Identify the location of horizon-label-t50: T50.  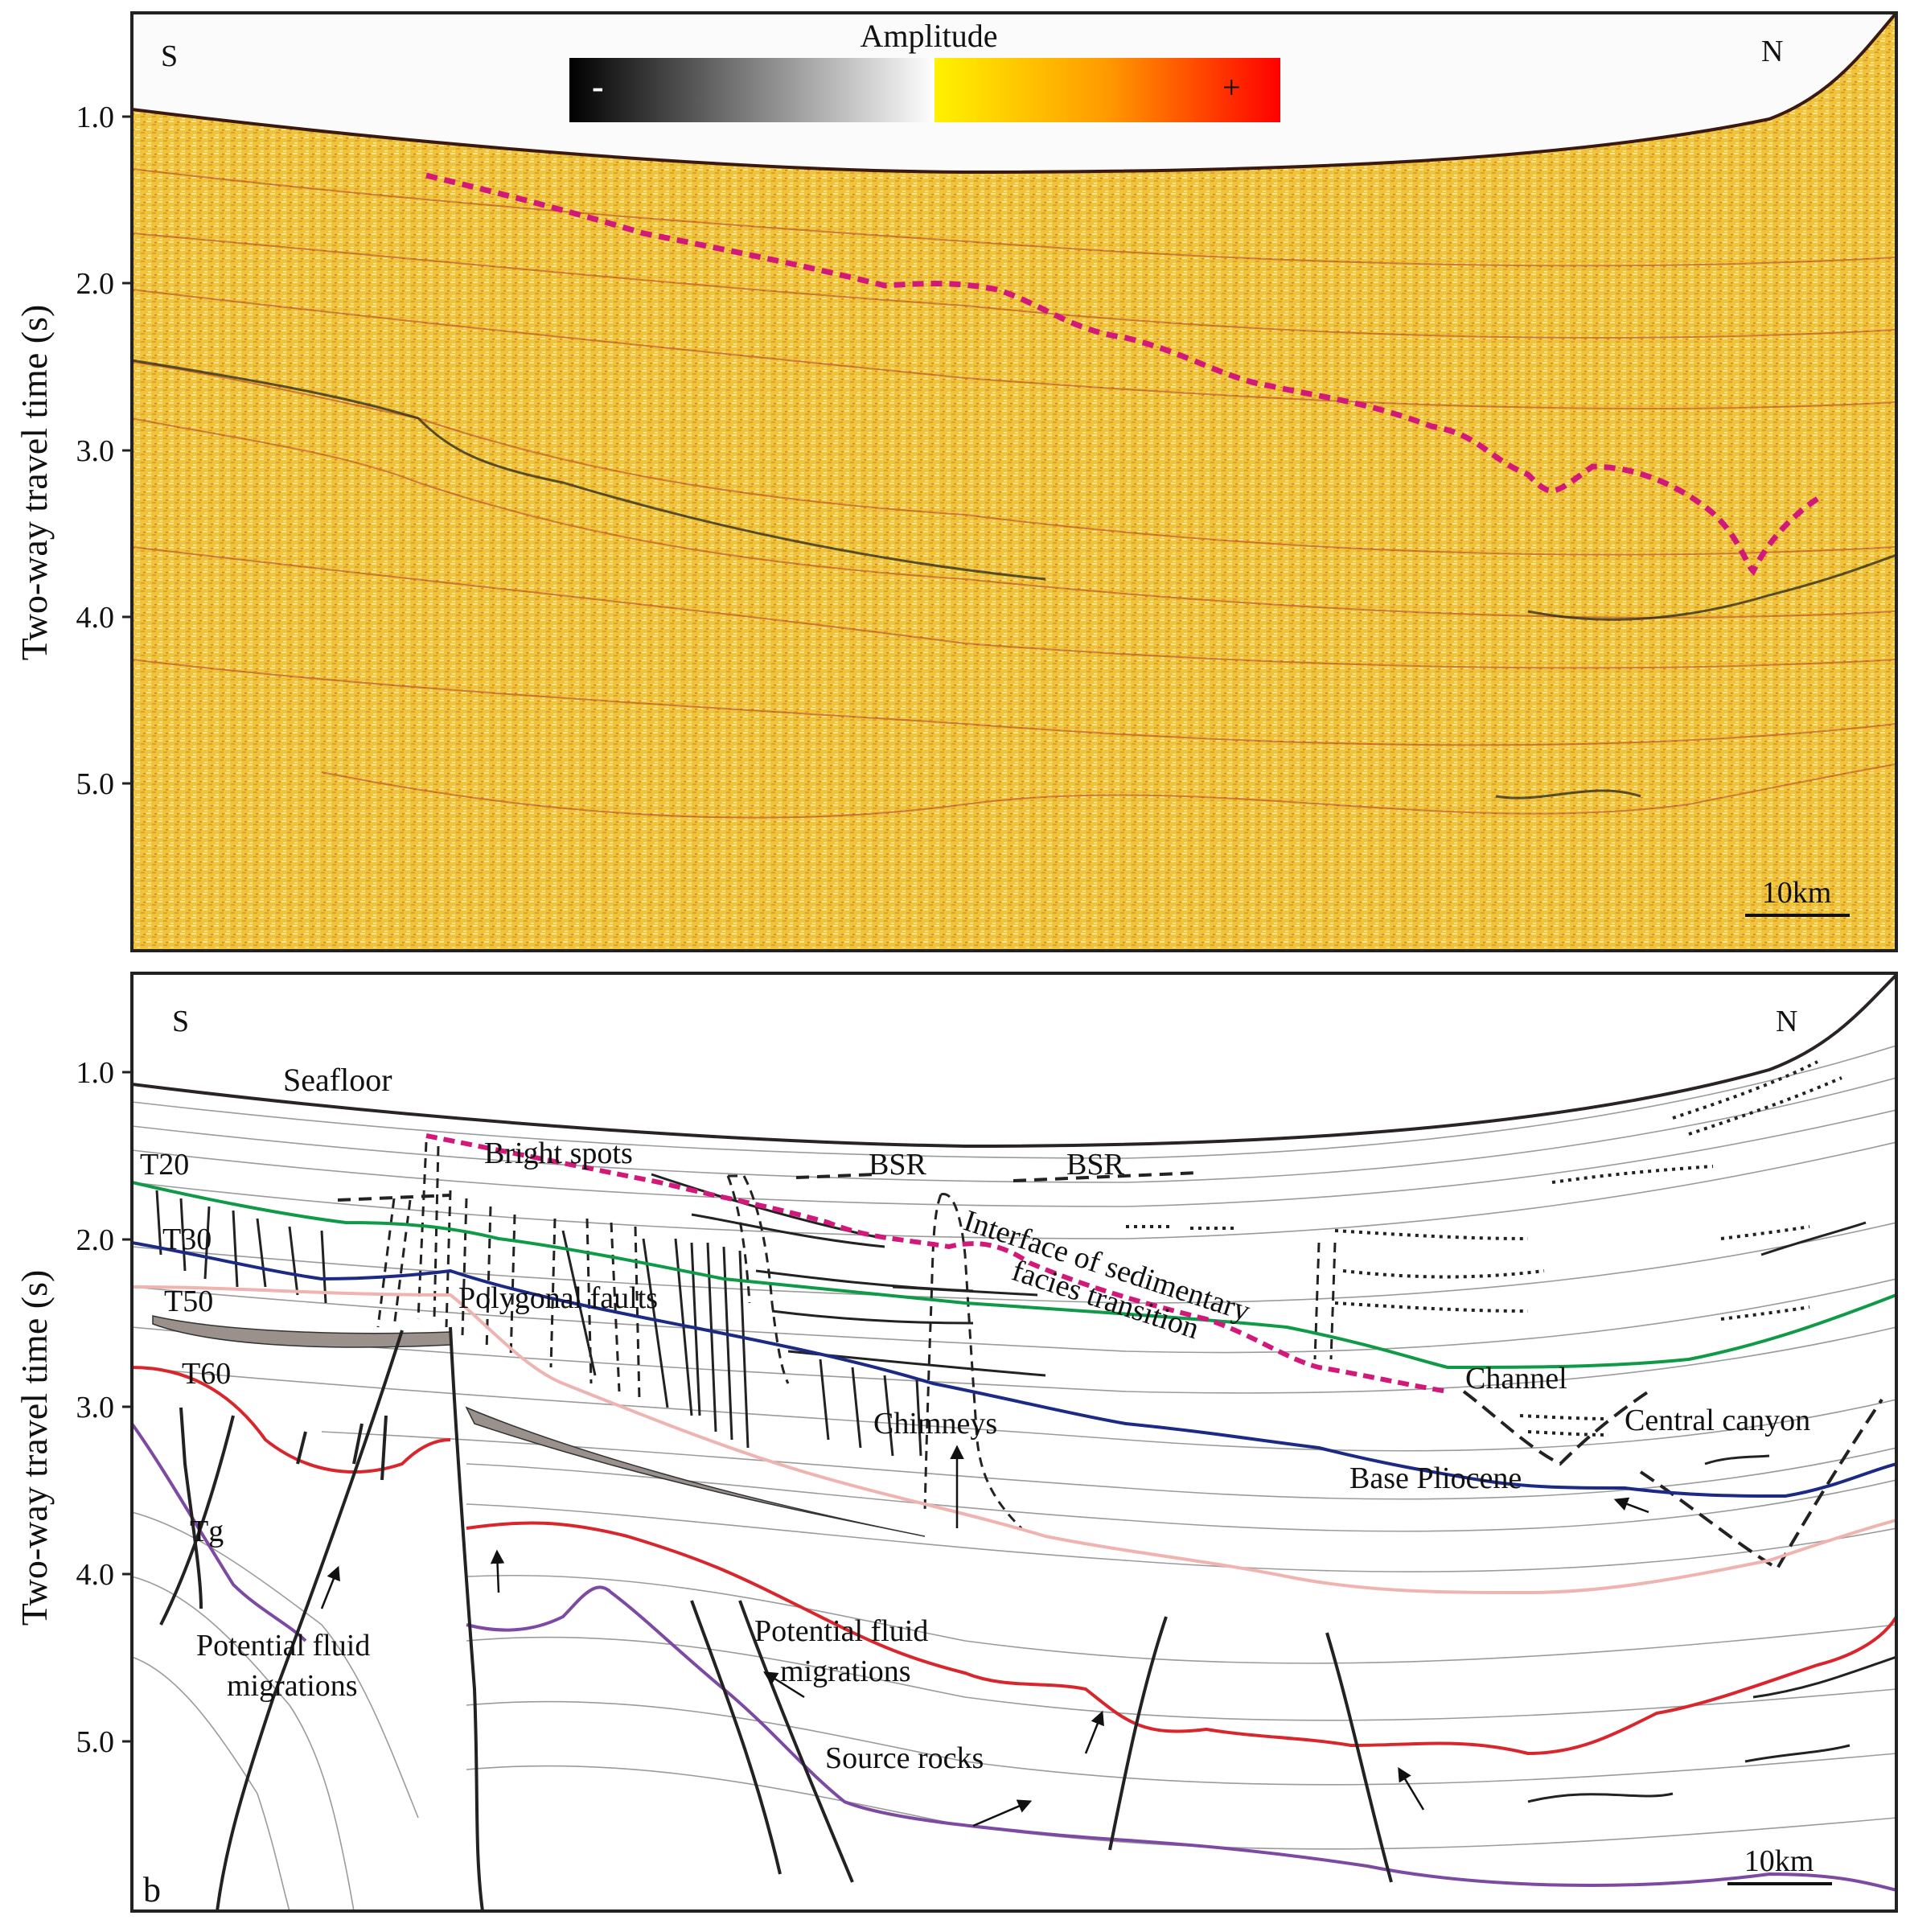
(188, 1301).